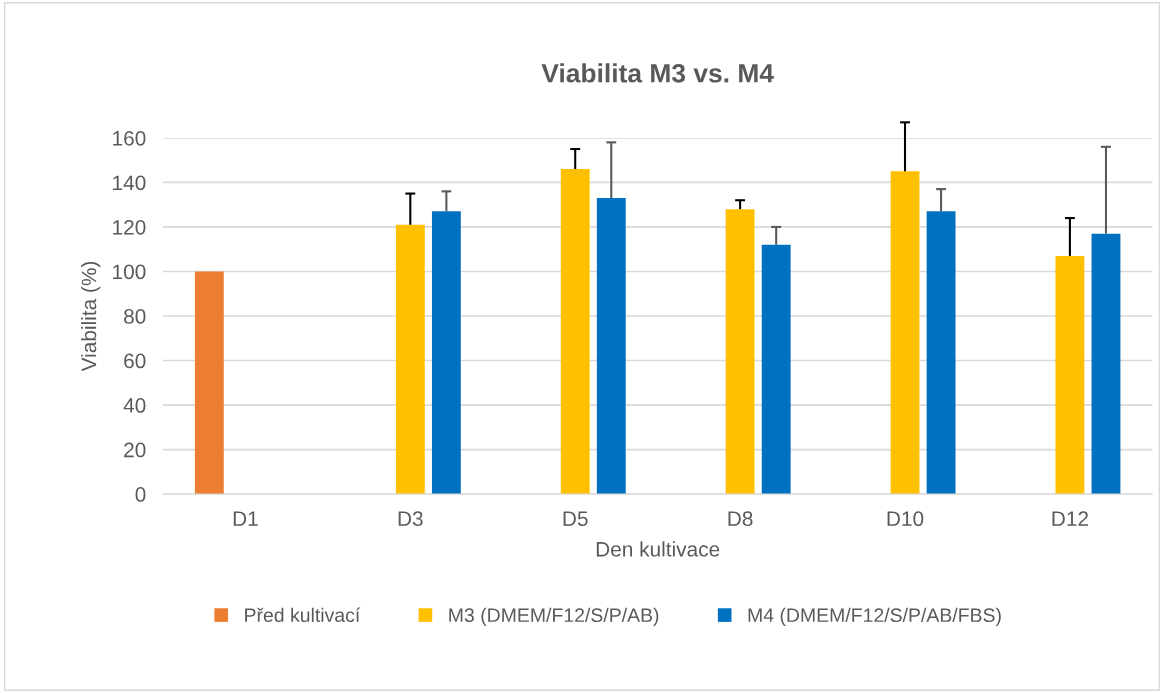 The image size is (1164, 693). What do you see at coordinates (575, 519) in the screenshot?
I see `x-tick-label: D5` at bounding box center [575, 519].